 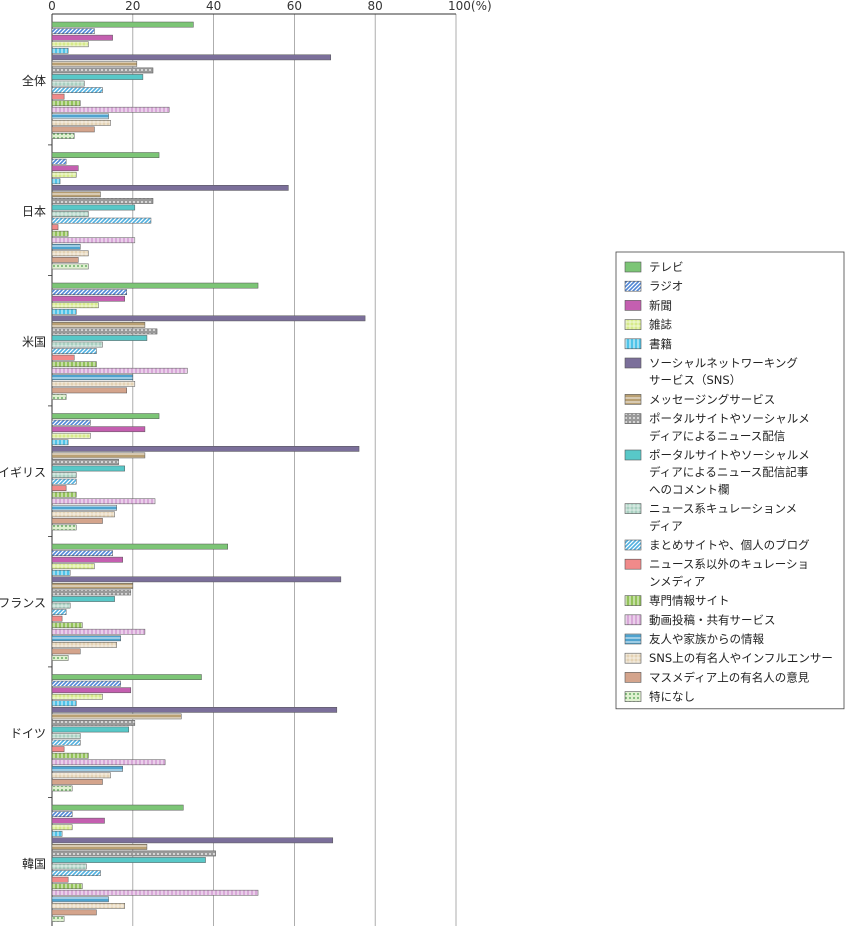 I want to click on legend-label: ラジオ, so click(x=666, y=286).